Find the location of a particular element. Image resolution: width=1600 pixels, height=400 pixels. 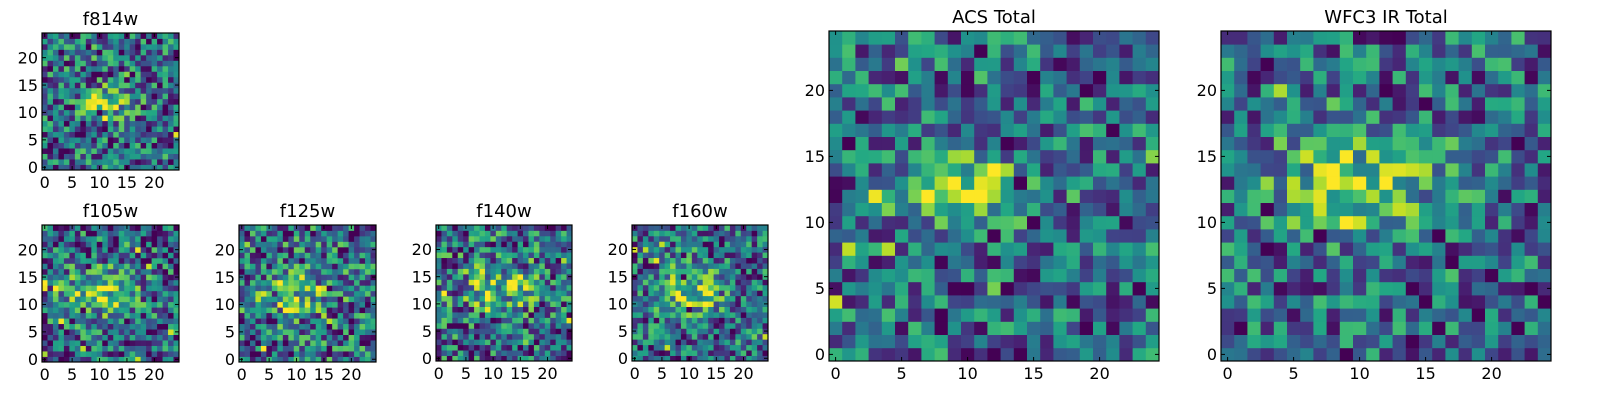

y-tick-label: 10 is located at coordinates (28, 112).